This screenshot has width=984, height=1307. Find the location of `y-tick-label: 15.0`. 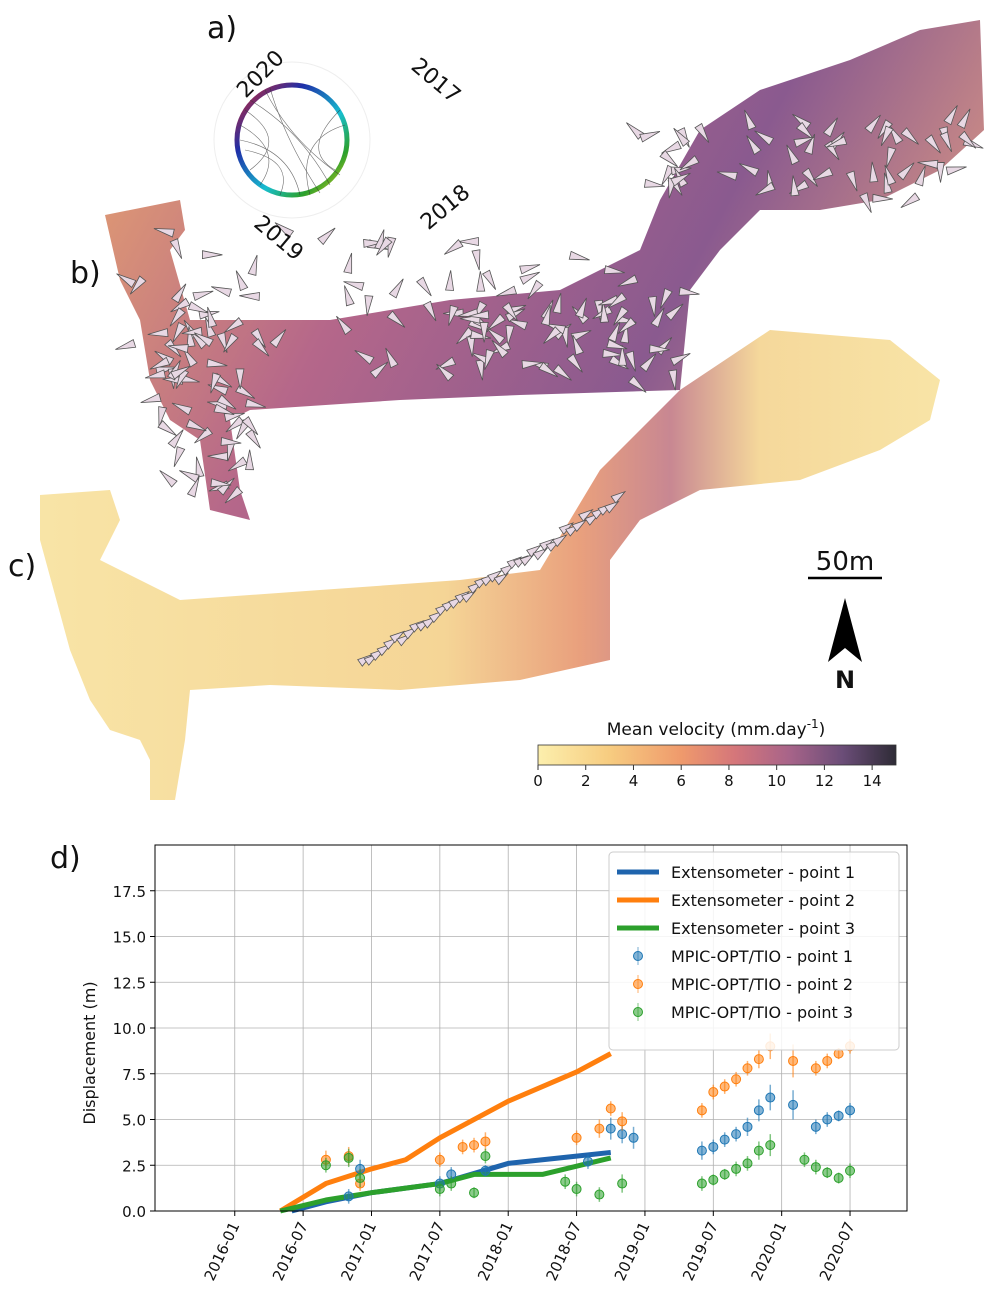

y-tick-label: 15.0 is located at coordinates (129, 938).